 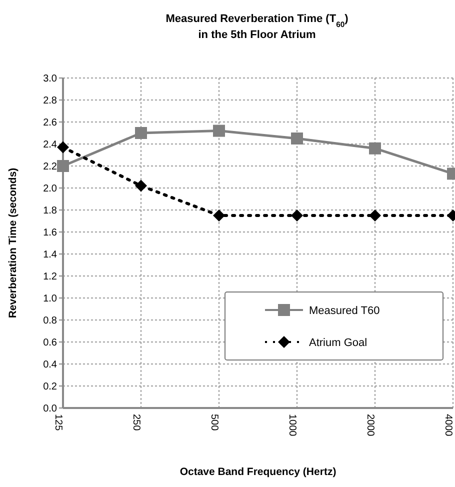 I want to click on y-tick-label: 0.6, so click(x=50, y=343).